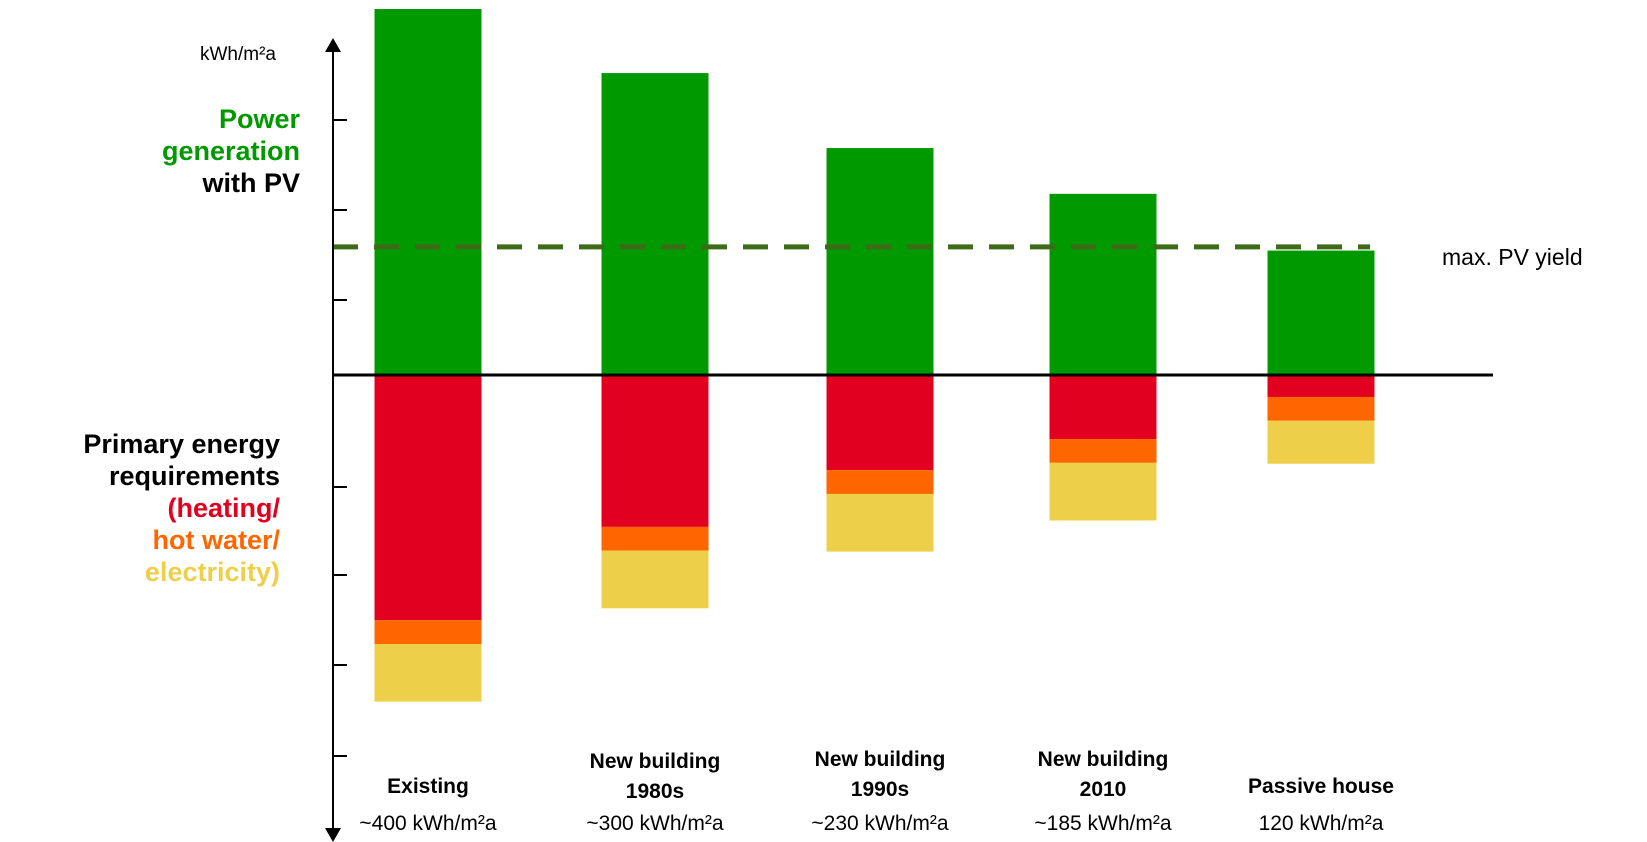 The width and height of the screenshot is (1647, 842). Describe the element at coordinates (880, 790) in the screenshot. I see `category-name-line: 1990s` at that location.